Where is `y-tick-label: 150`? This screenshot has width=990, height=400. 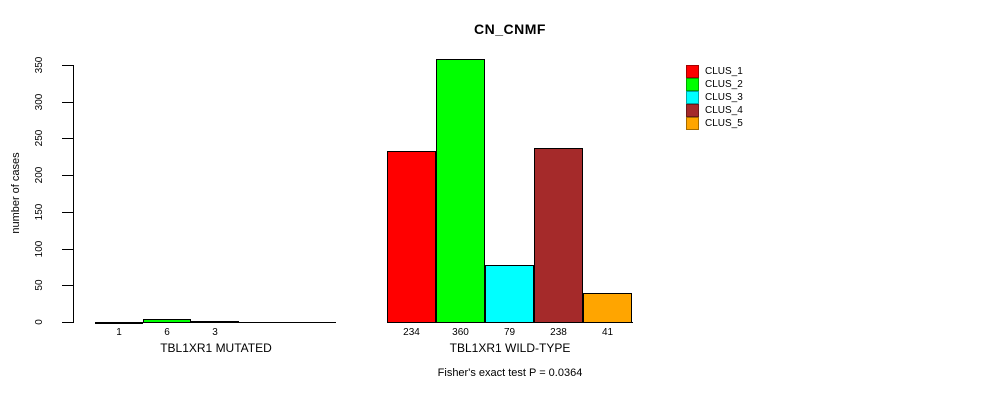 y-tick-label: 150 is located at coordinates (39, 212).